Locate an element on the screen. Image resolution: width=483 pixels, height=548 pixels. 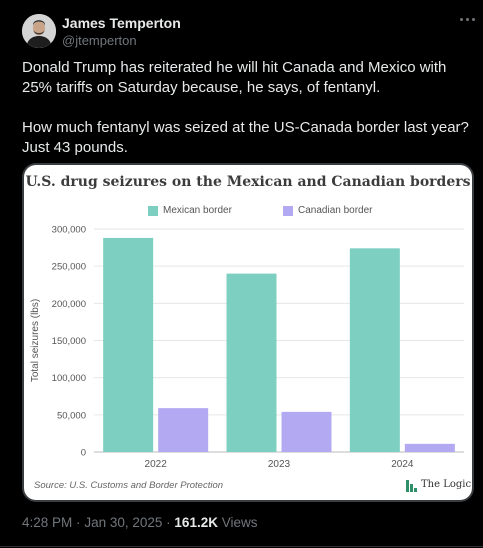
legend-swatch-canadian is located at coordinates (288, 211).